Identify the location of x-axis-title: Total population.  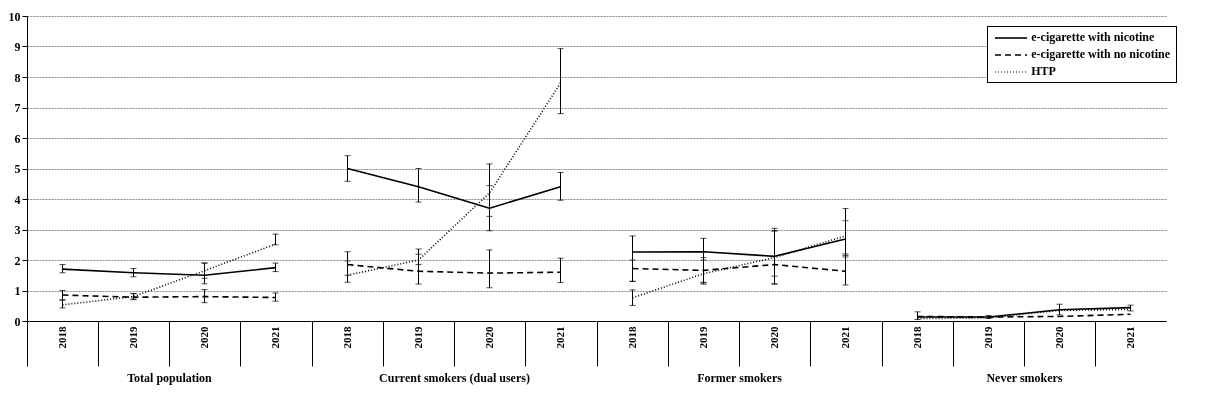
(170, 378).